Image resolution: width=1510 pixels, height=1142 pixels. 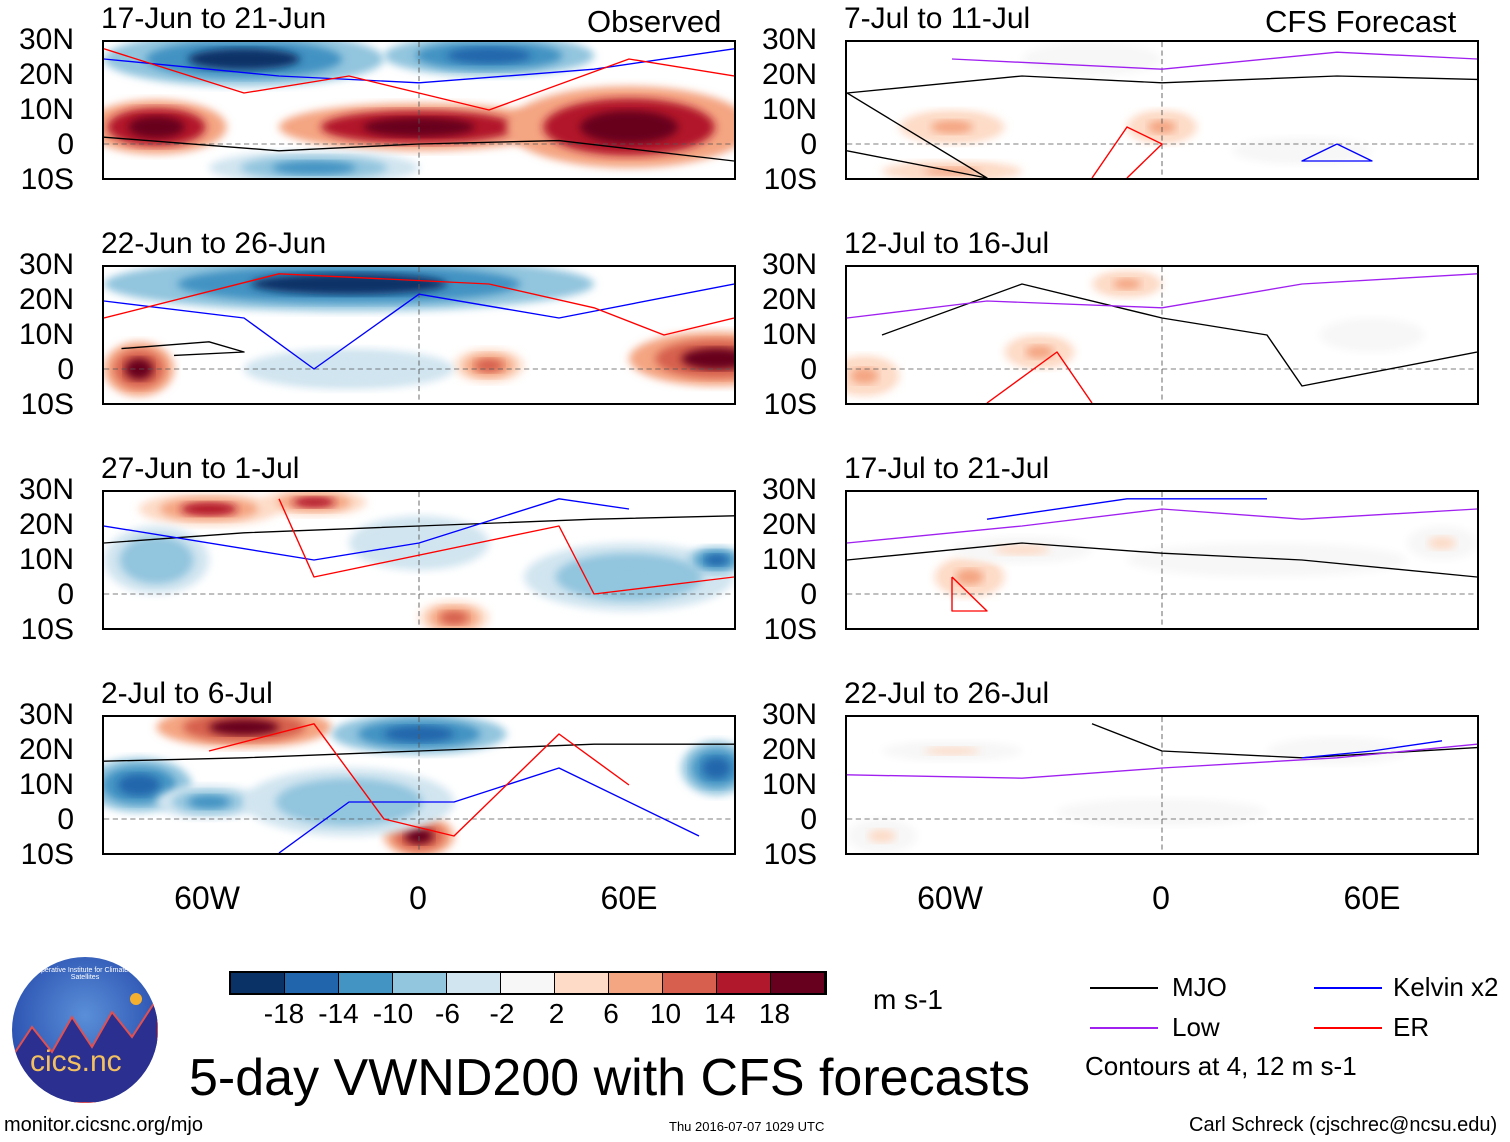 What do you see at coordinates (447, 1013) in the screenshot?
I see `colorbar-tick: -6` at bounding box center [447, 1013].